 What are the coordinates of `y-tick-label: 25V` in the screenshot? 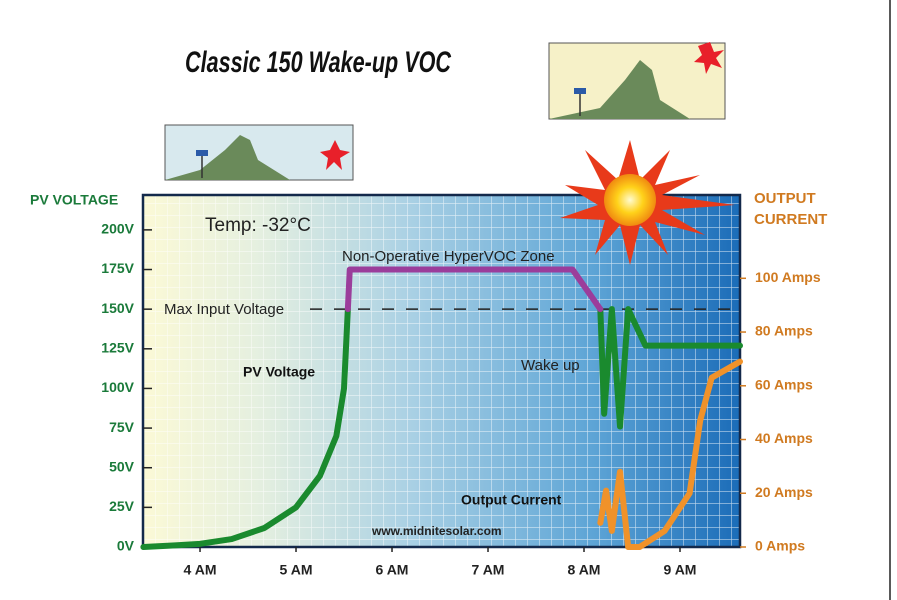 It's located at (122, 506).